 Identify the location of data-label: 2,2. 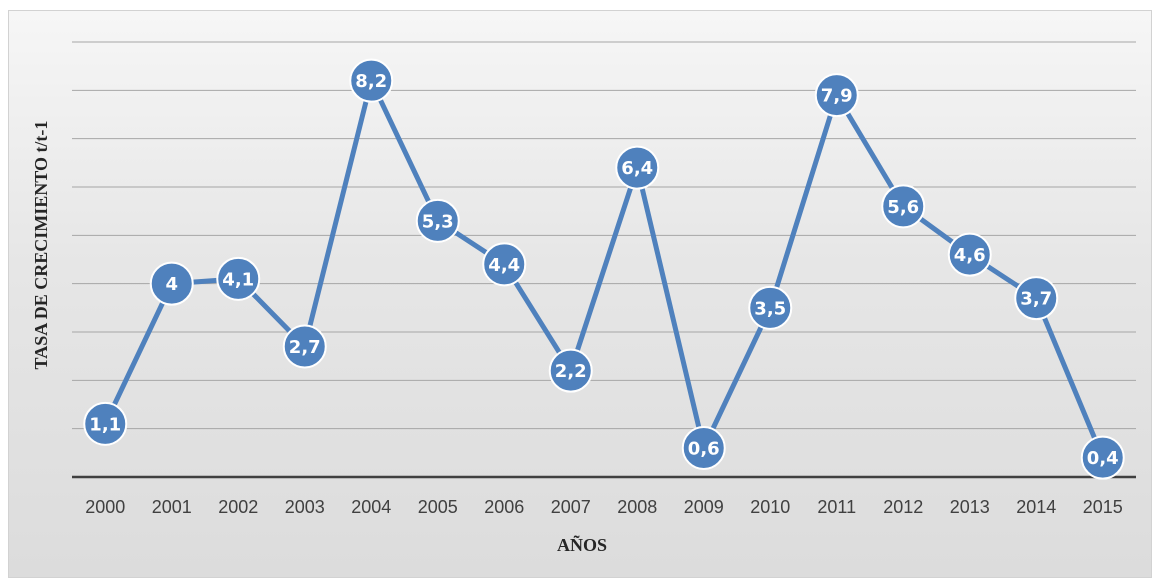
(571, 371).